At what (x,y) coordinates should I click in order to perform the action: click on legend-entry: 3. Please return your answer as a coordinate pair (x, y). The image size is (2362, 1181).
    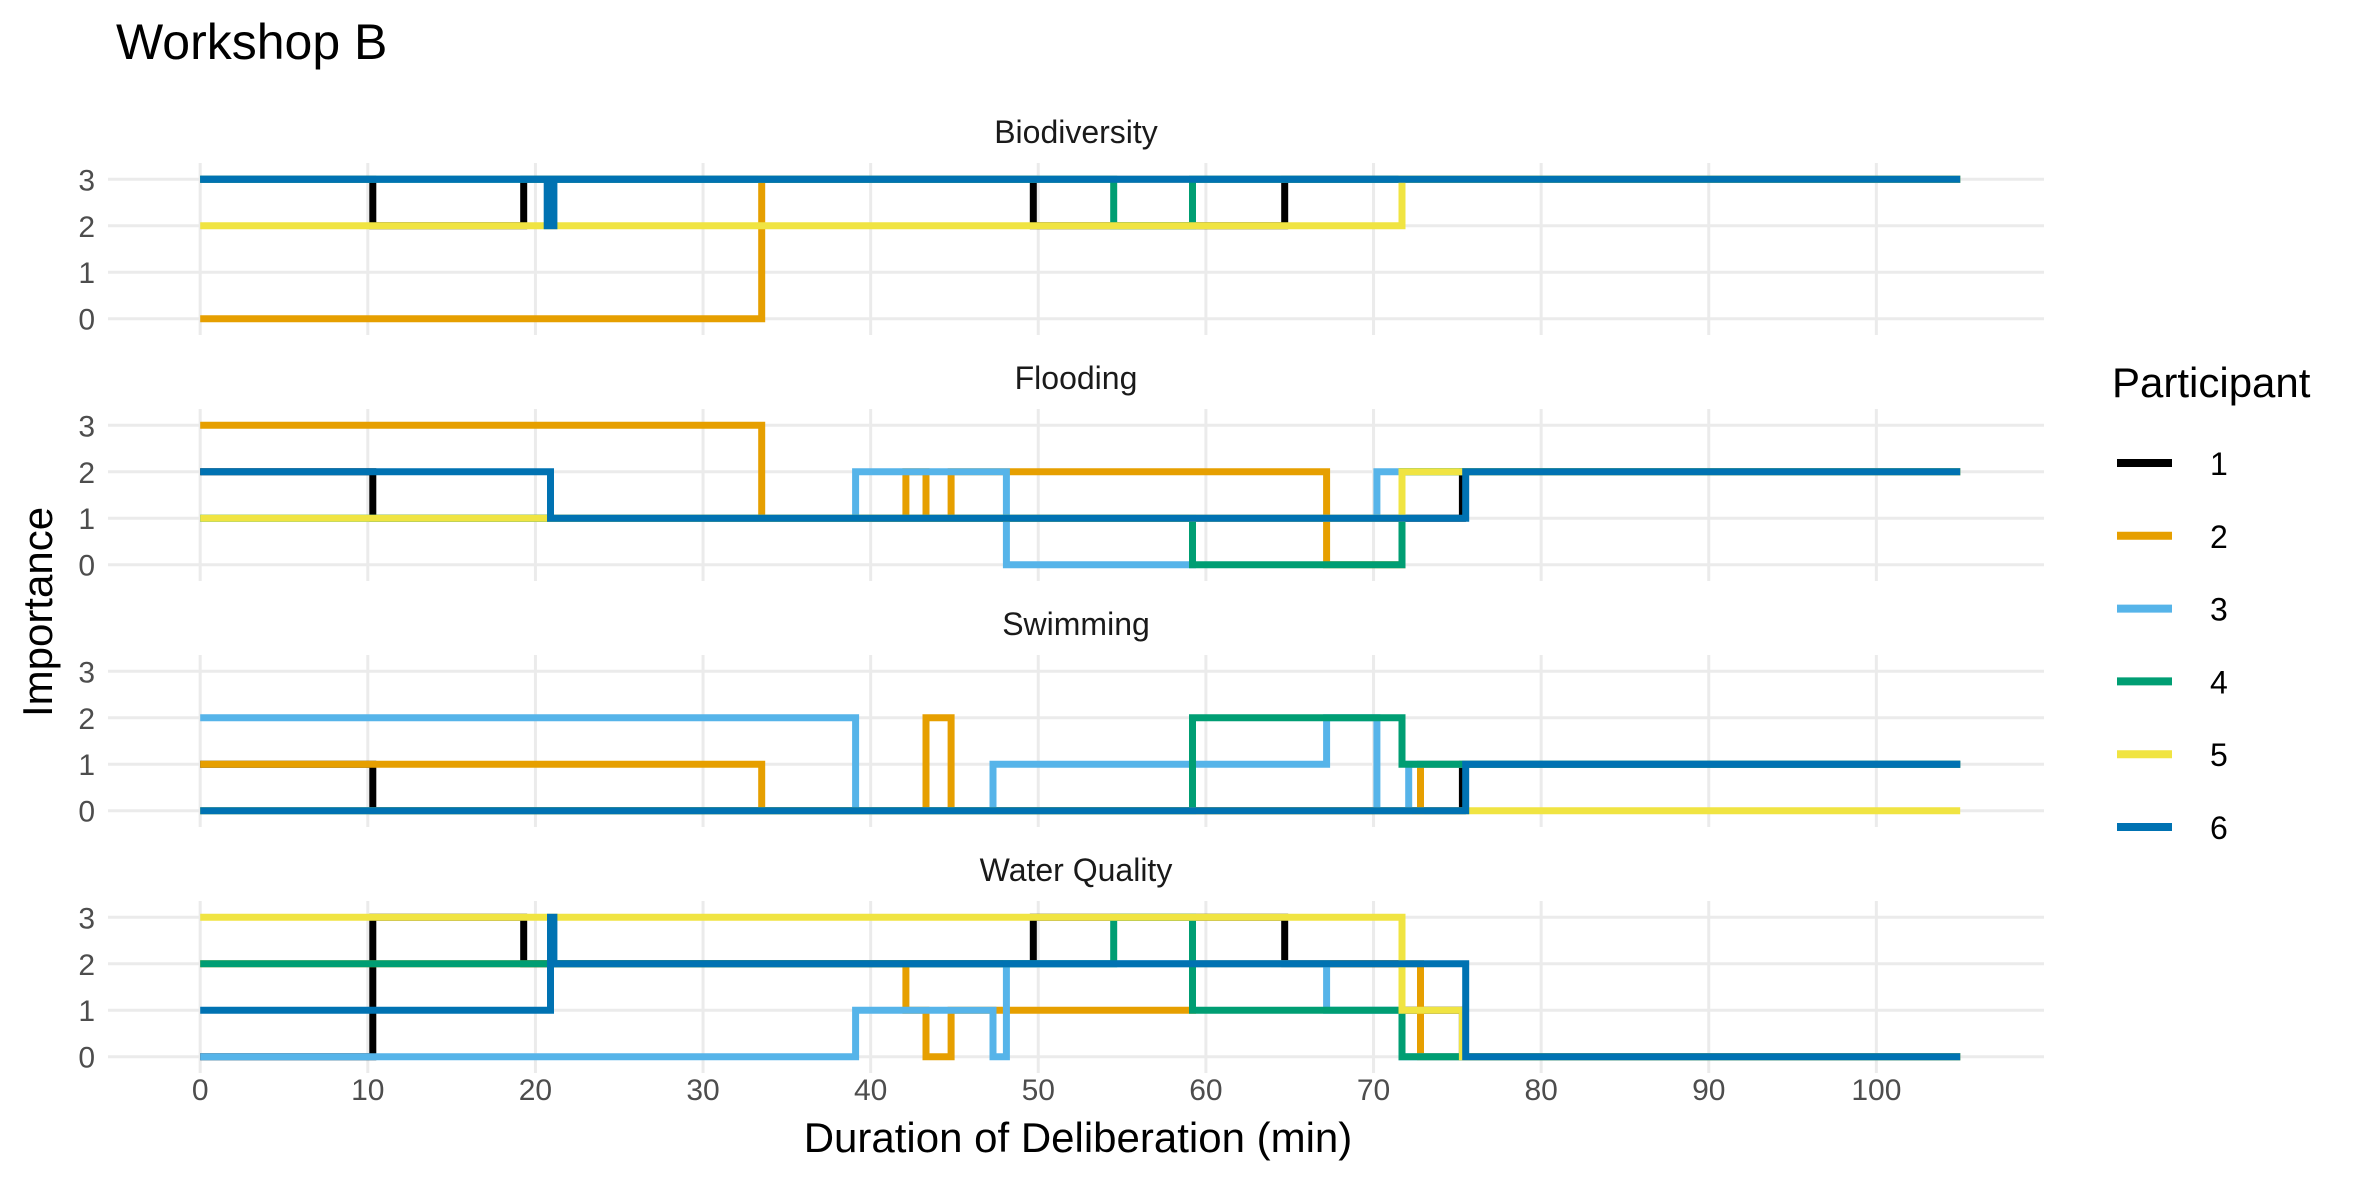
    Looking at the image, I should click on (2172, 610).